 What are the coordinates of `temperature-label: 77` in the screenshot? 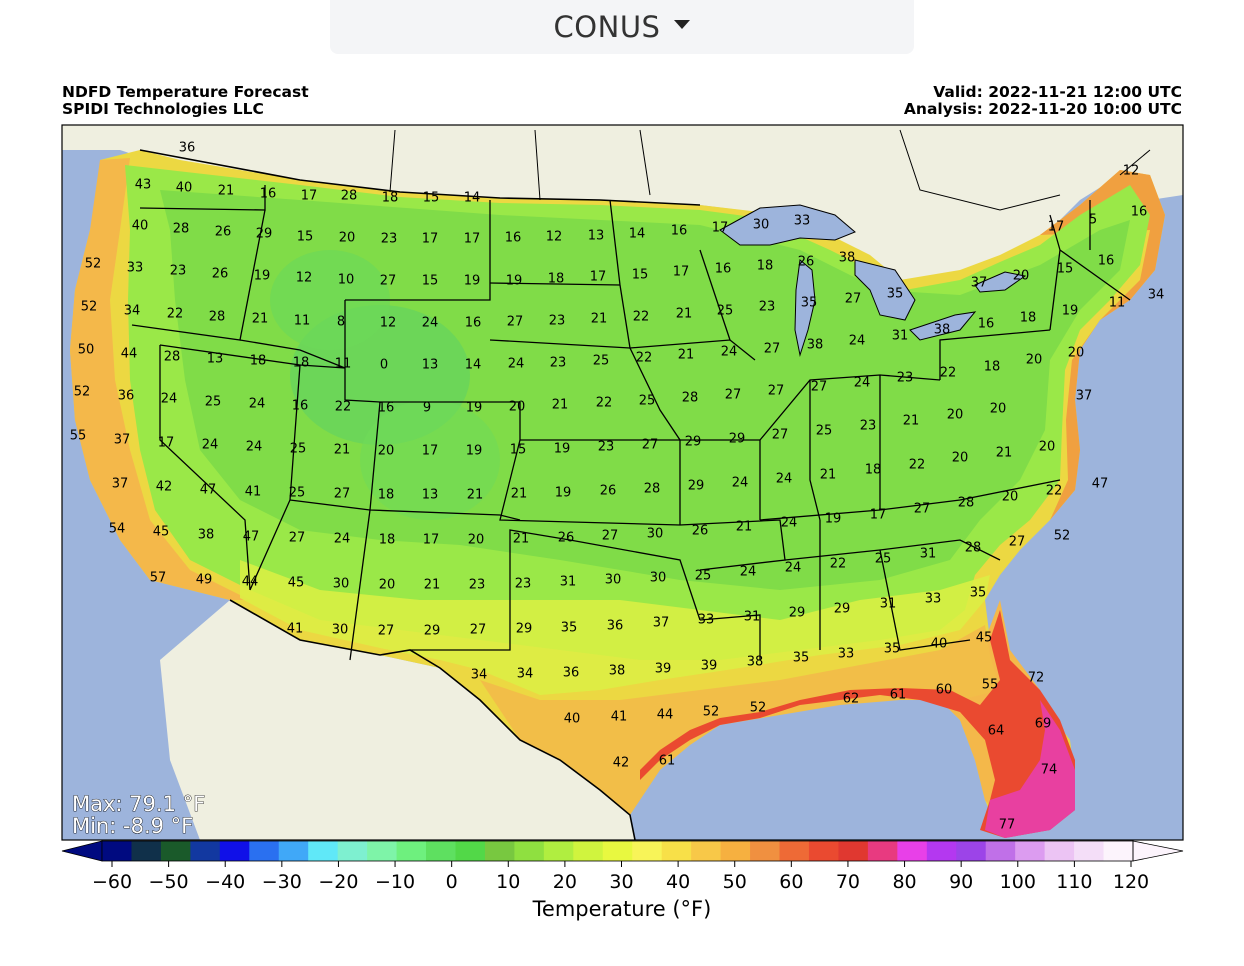 It's located at (1007, 825).